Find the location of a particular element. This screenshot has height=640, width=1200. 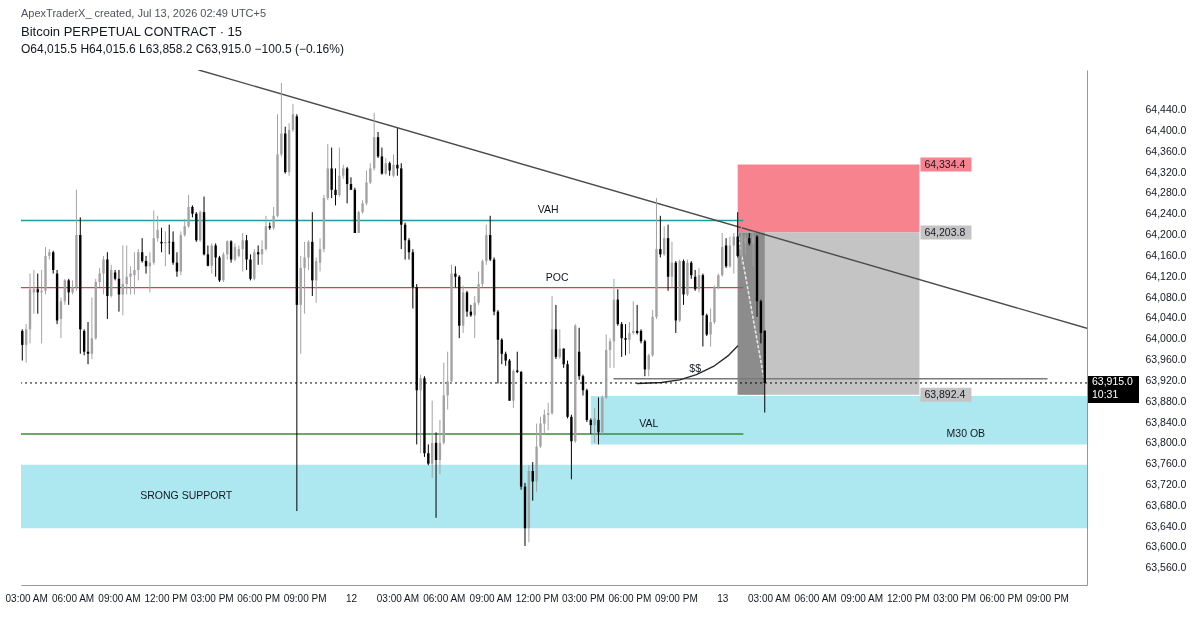

y-tick-label: 63,920.0 is located at coordinates (1166, 379).